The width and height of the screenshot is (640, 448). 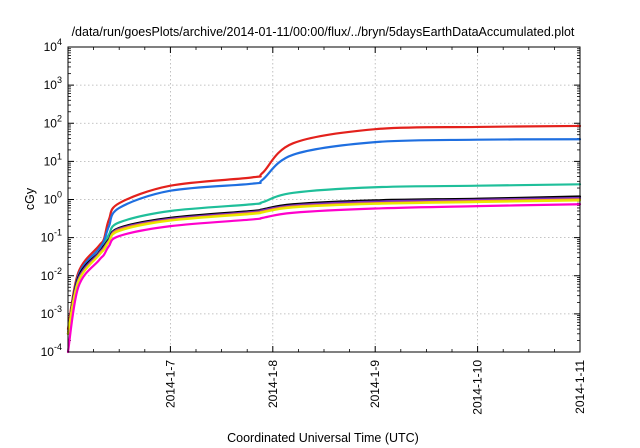 What do you see at coordinates (580, 387) in the screenshot?
I see `x-tick-label: 2014-1-11` at bounding box center [580, 387].